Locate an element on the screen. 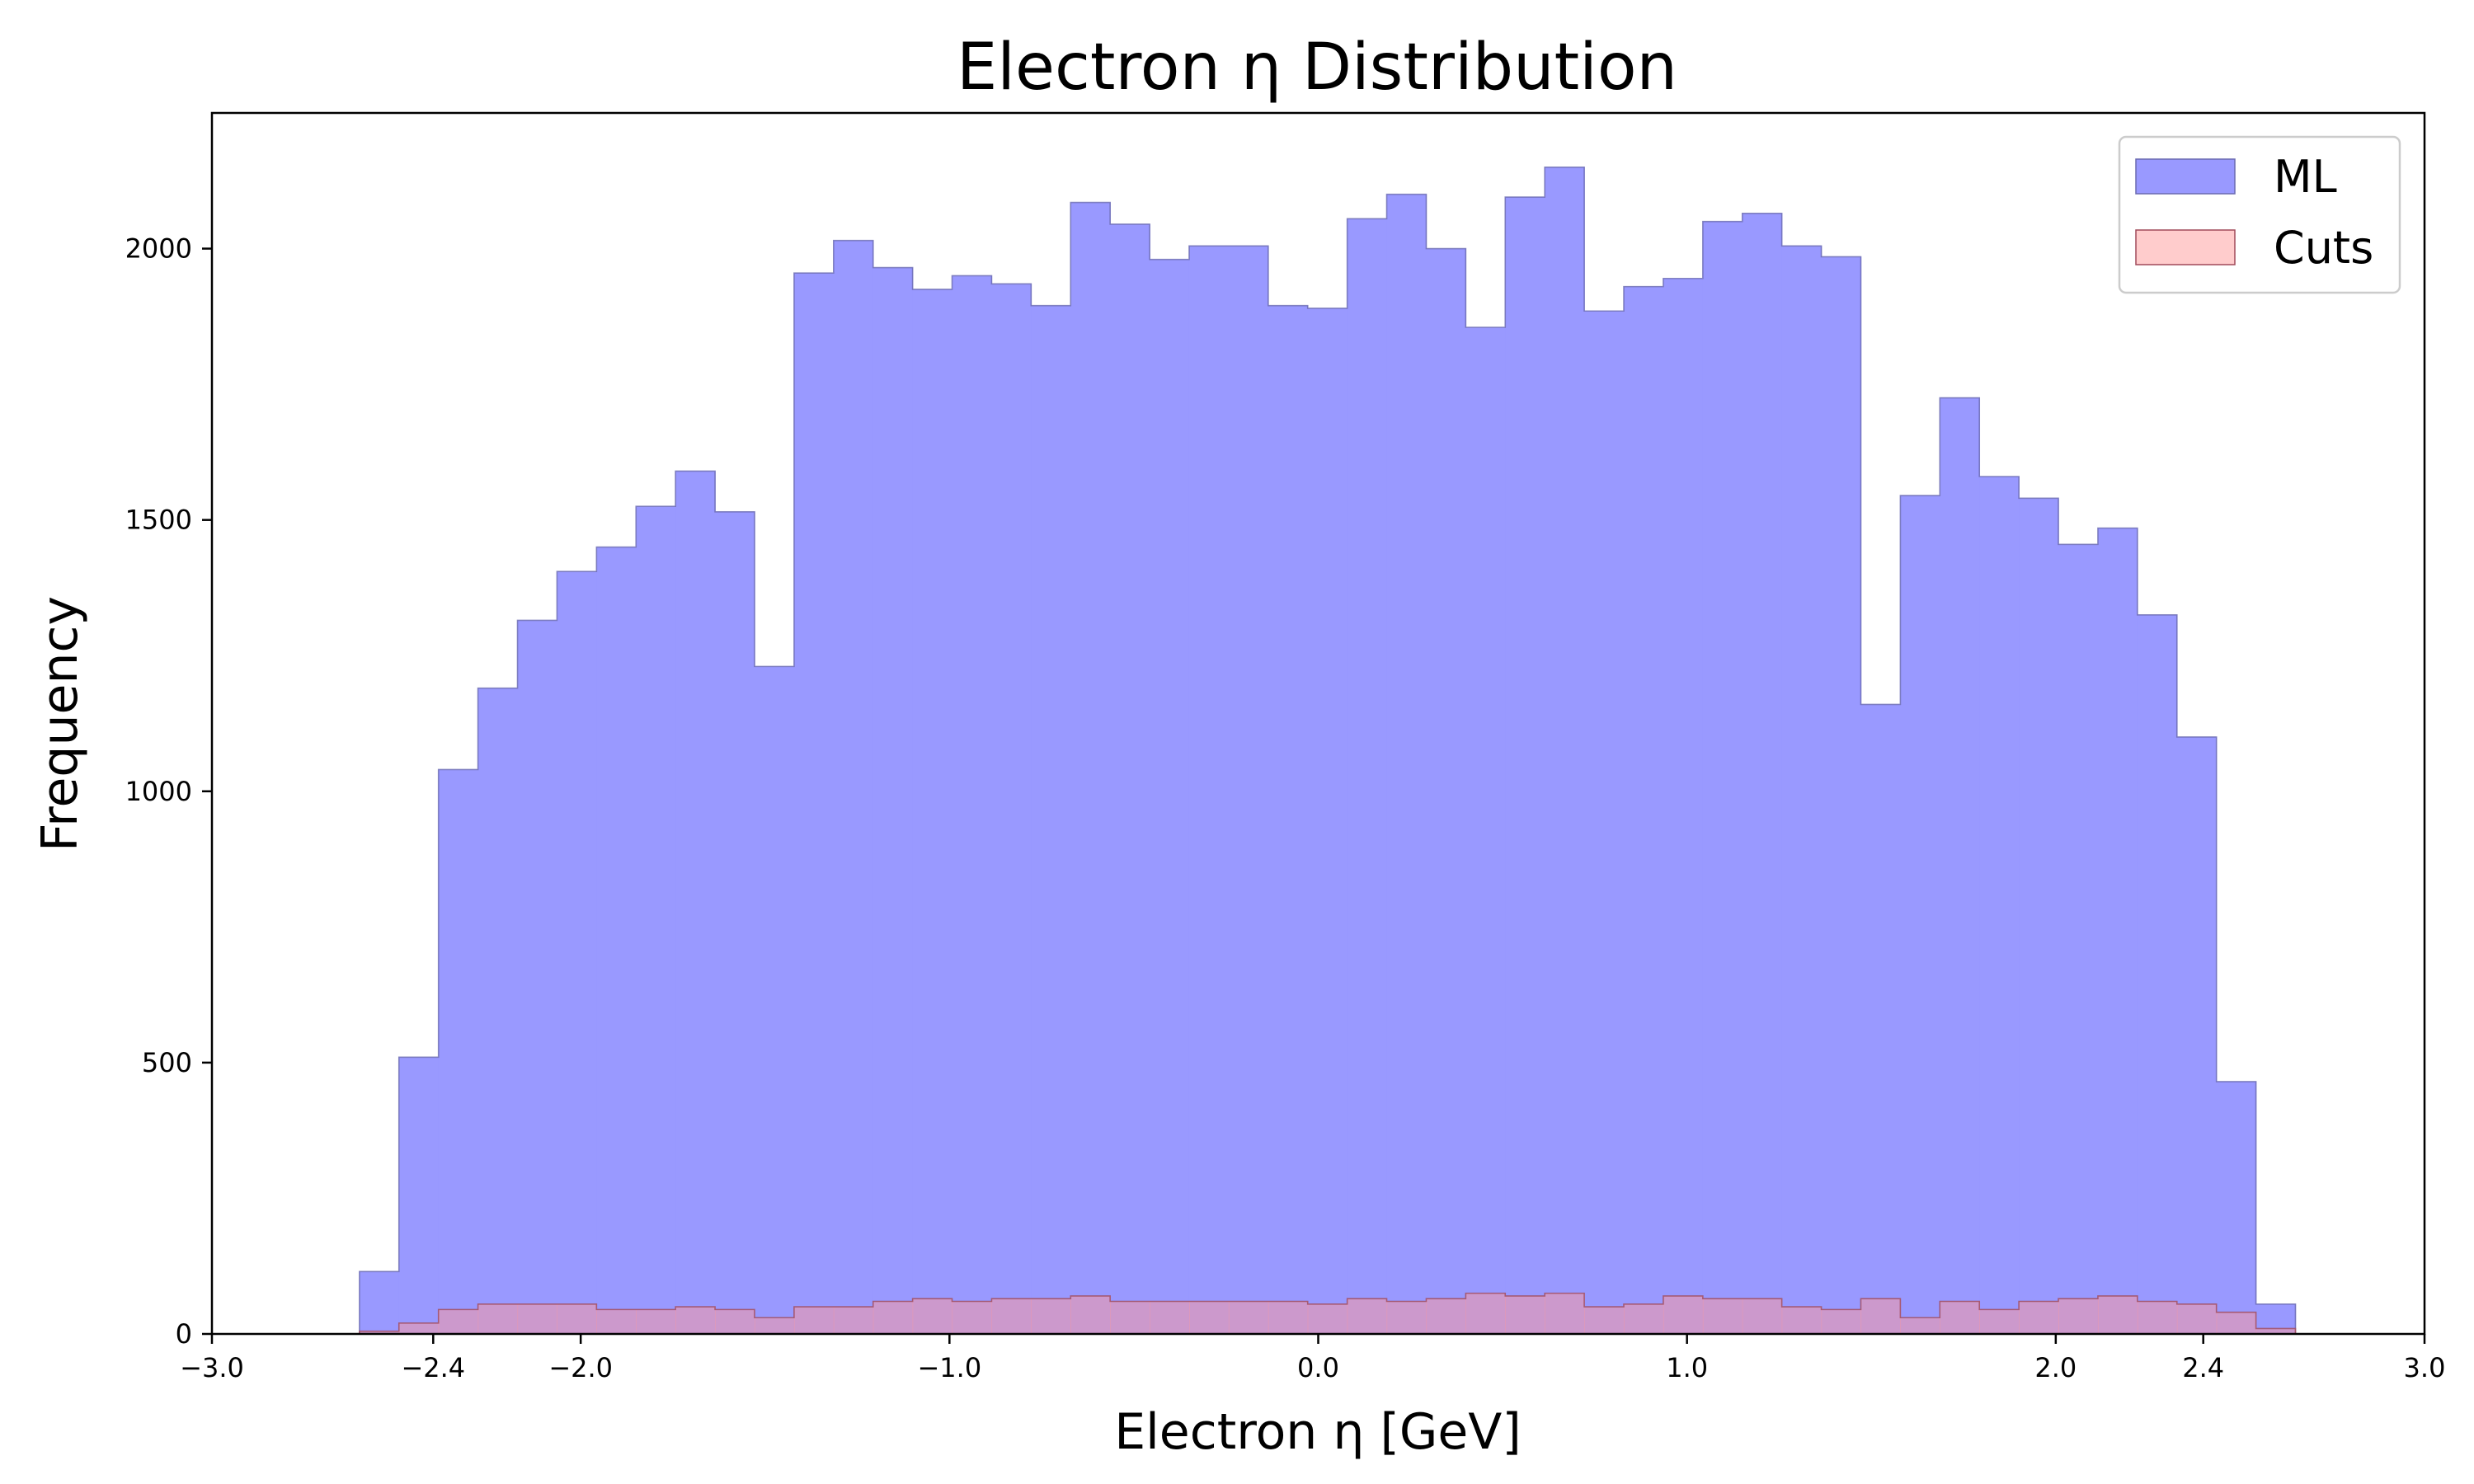 The height and width of the screenshot is (1484, 2474). x-tick-label: −3.0 is located at coordinates (212, 1367).